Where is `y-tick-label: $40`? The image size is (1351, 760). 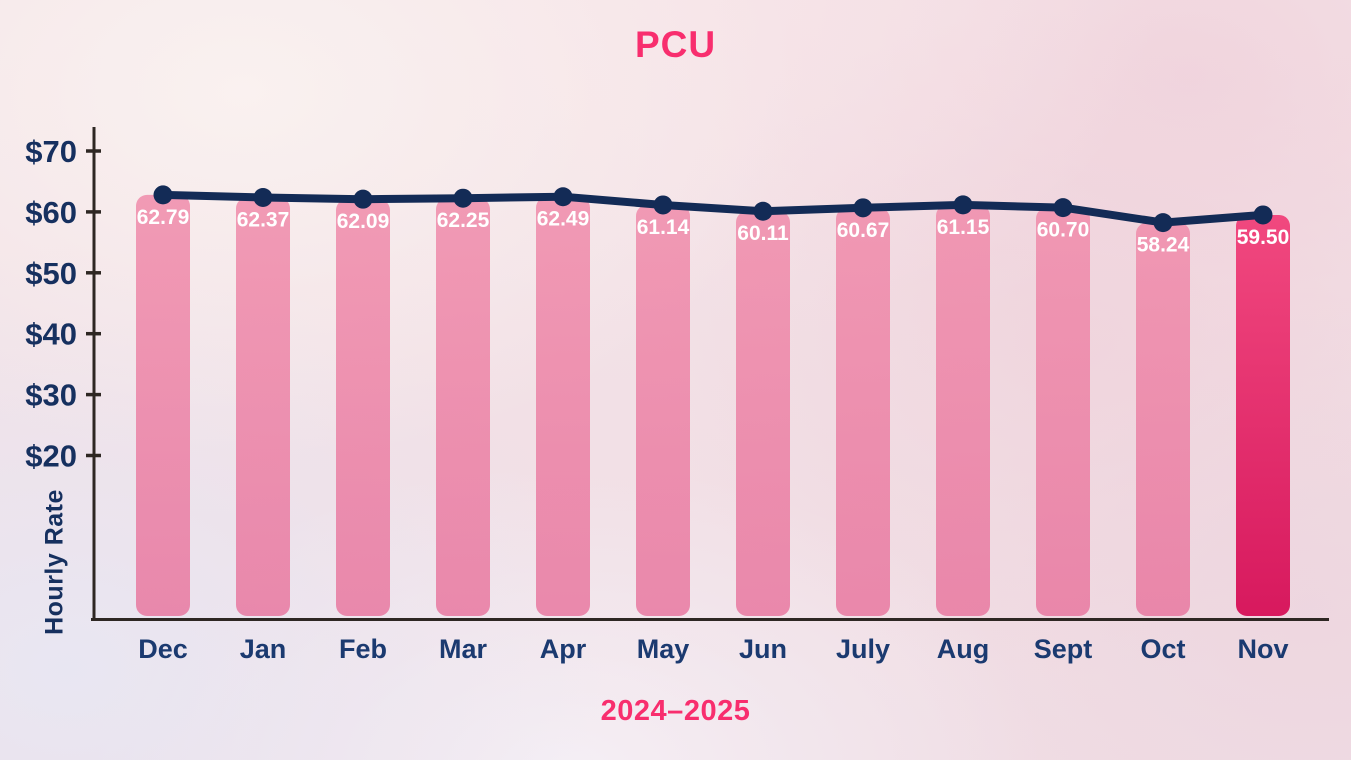 y-tick-label: $40 is located at coordinates (51, 334).